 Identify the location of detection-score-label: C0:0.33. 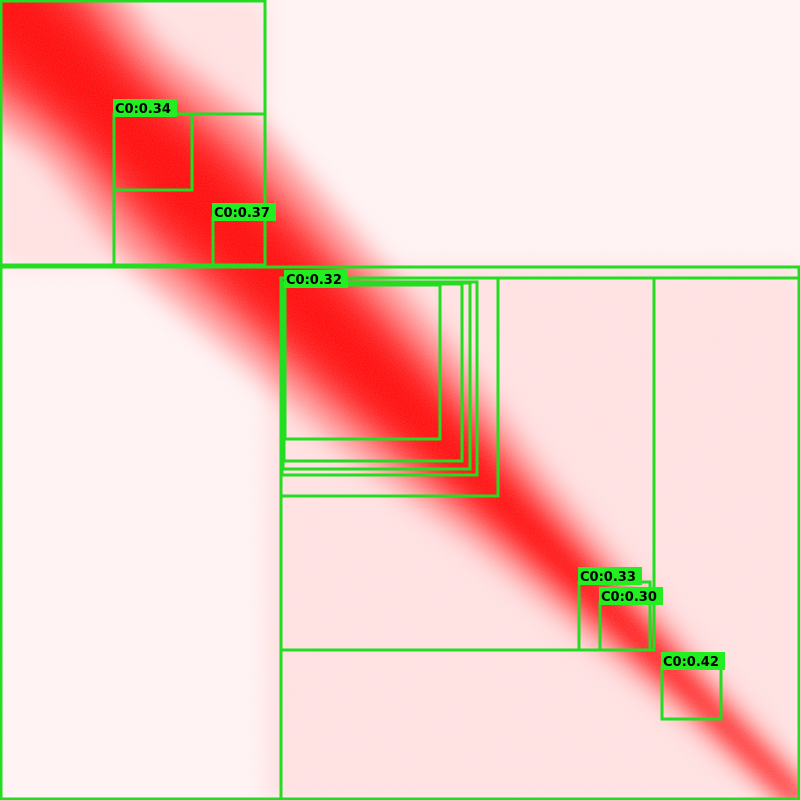
(608, 577).